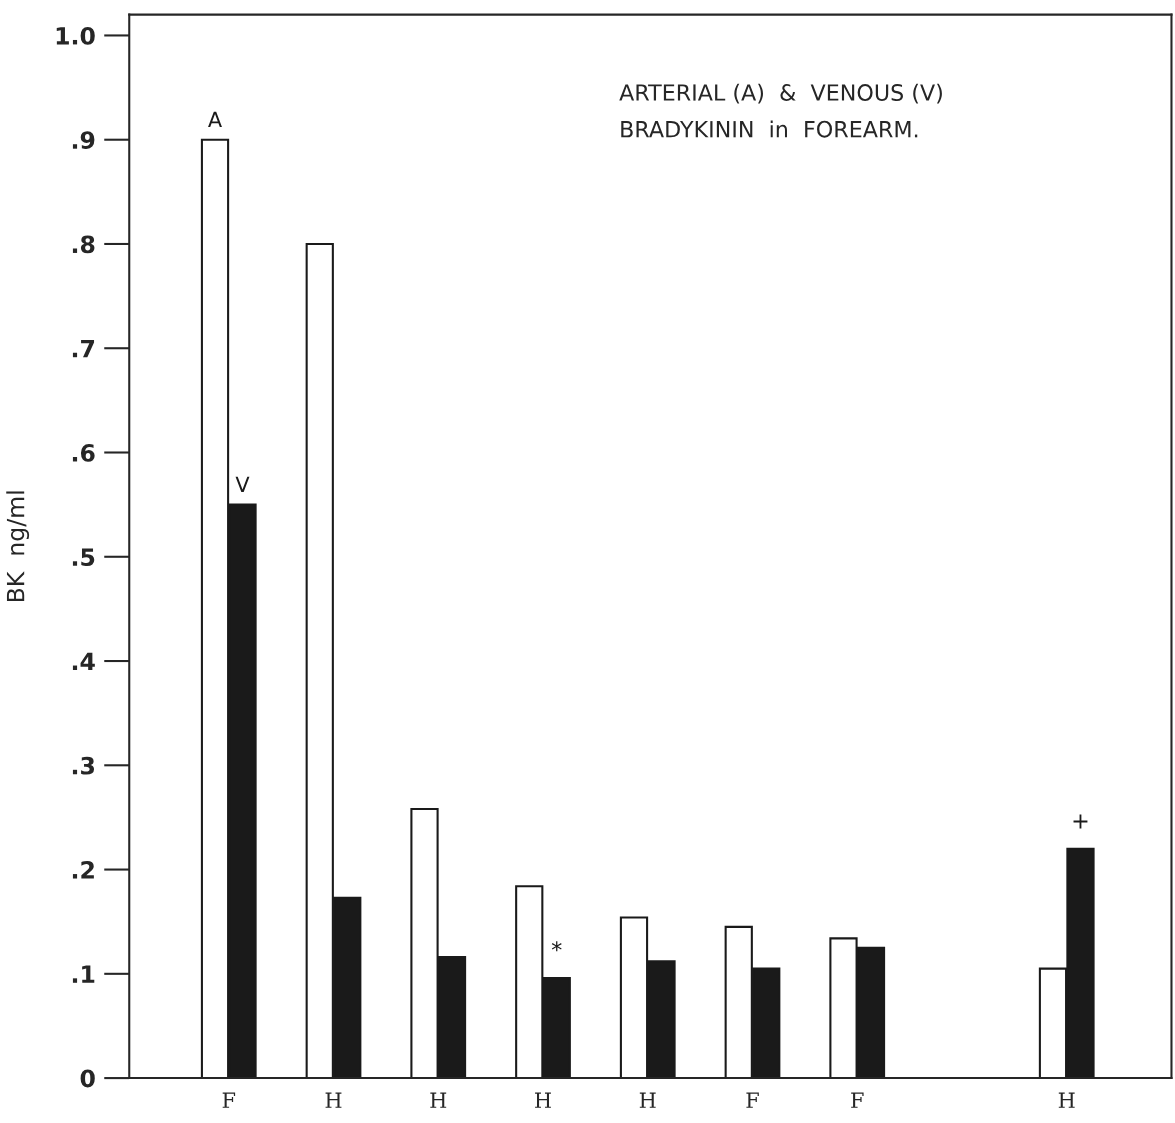  I want to click on y-tick-label: .2, so click(83, 870).